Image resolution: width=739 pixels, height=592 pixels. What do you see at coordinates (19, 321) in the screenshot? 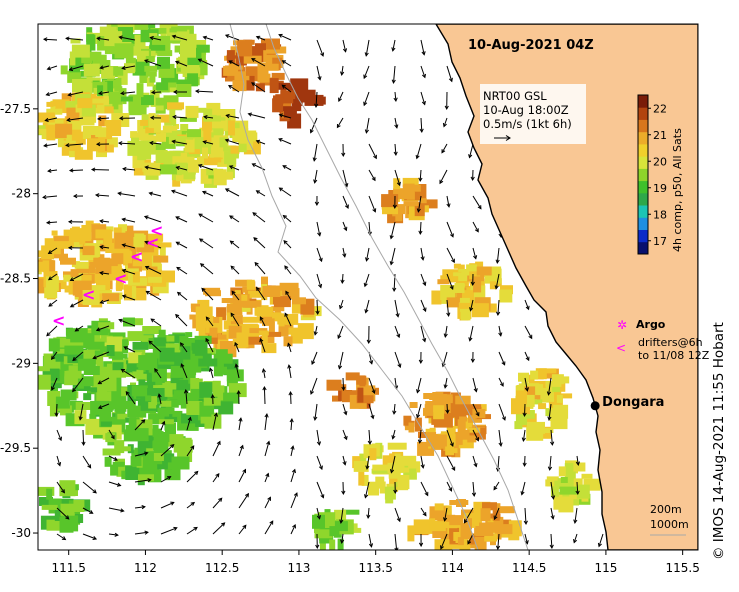
I see `latitude-axis: -27.5 -28 -28.5 -29 -29.5 -30` at bounding box center [19, 321].